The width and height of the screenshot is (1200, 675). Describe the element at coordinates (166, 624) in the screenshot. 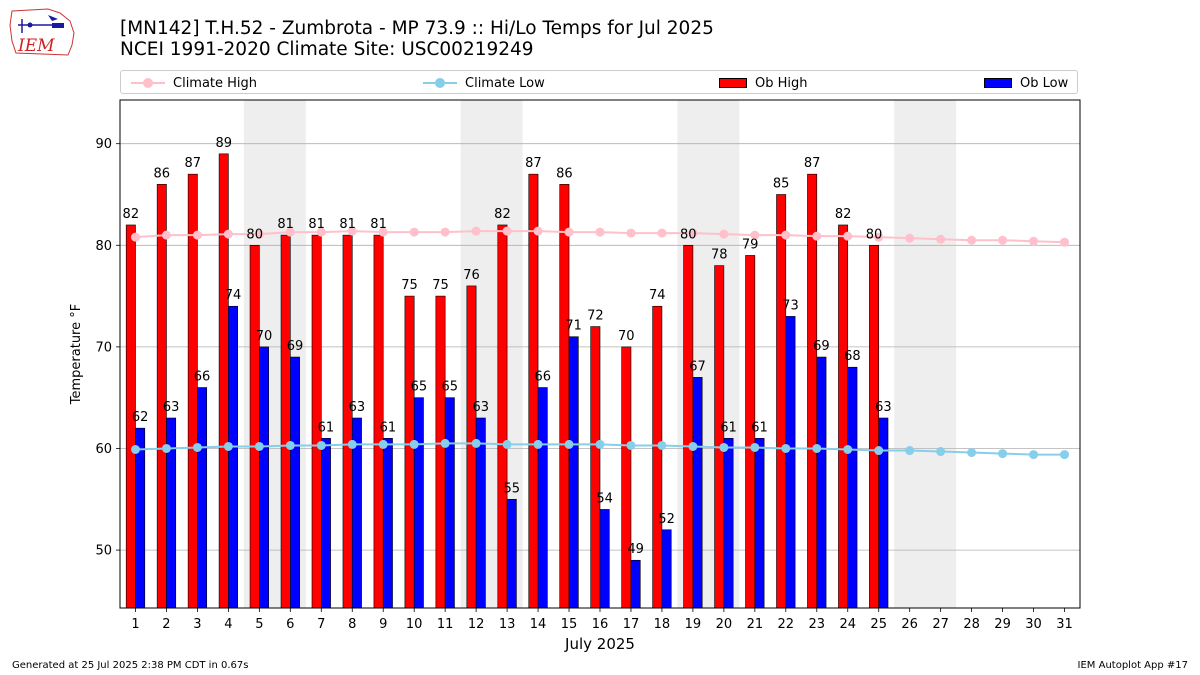

I see `x-tick-label-2: 2` at that location.